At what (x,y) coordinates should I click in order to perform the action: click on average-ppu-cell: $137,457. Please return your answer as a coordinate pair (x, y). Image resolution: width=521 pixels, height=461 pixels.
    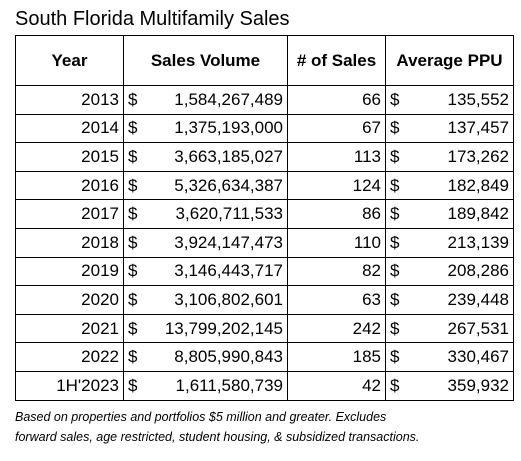
    Looking at the image, I should click on (449, 128).